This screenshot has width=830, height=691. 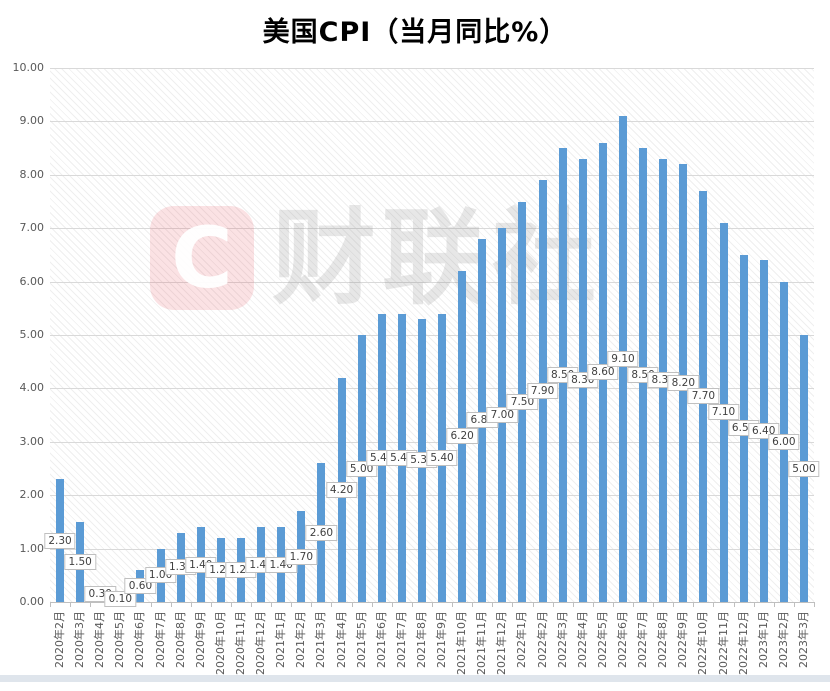 I want to click on y-tick-label: 7.00, so click(x=32, y=228).